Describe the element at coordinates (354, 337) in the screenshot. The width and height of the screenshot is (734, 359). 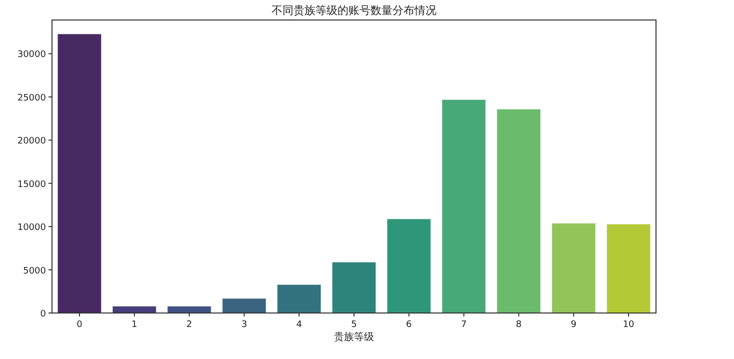
I see `x-axis-title: 贵族等级` at that location.